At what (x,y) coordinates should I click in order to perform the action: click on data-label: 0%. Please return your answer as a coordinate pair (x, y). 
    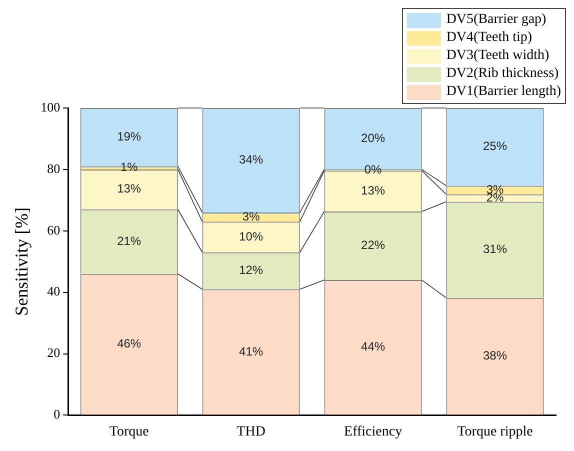
    Looking at the image, I should click on (373, 169).